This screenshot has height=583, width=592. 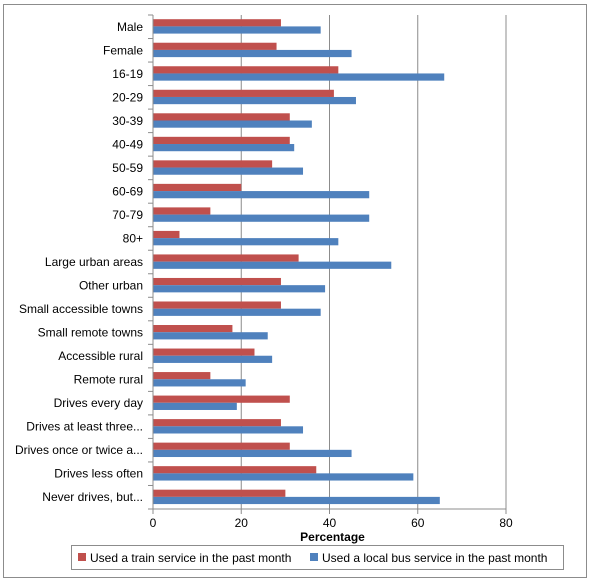 I want to click on category-label: 30-39, so click(x=127, y=121).